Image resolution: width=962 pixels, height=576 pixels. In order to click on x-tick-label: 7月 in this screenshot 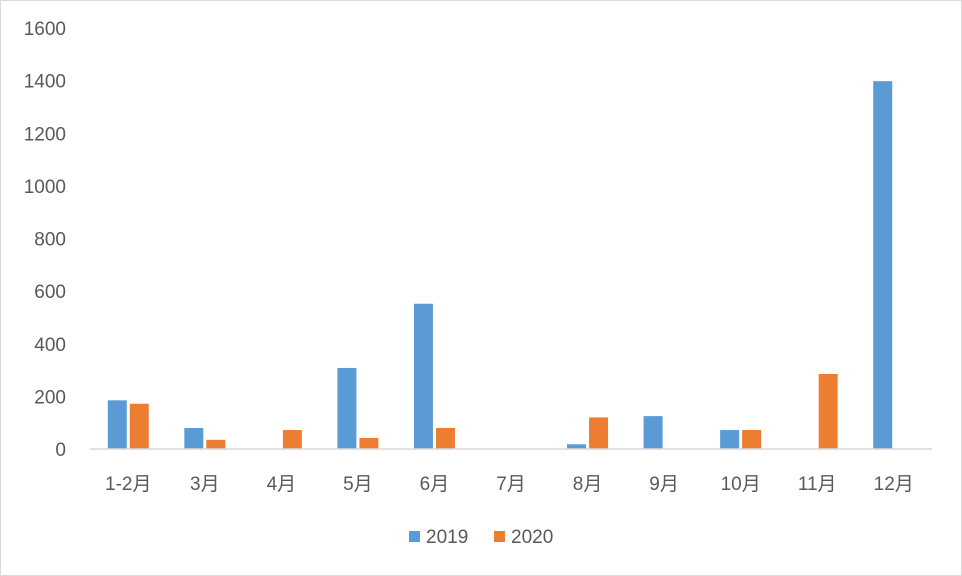, I will do `click(511, 484)`.